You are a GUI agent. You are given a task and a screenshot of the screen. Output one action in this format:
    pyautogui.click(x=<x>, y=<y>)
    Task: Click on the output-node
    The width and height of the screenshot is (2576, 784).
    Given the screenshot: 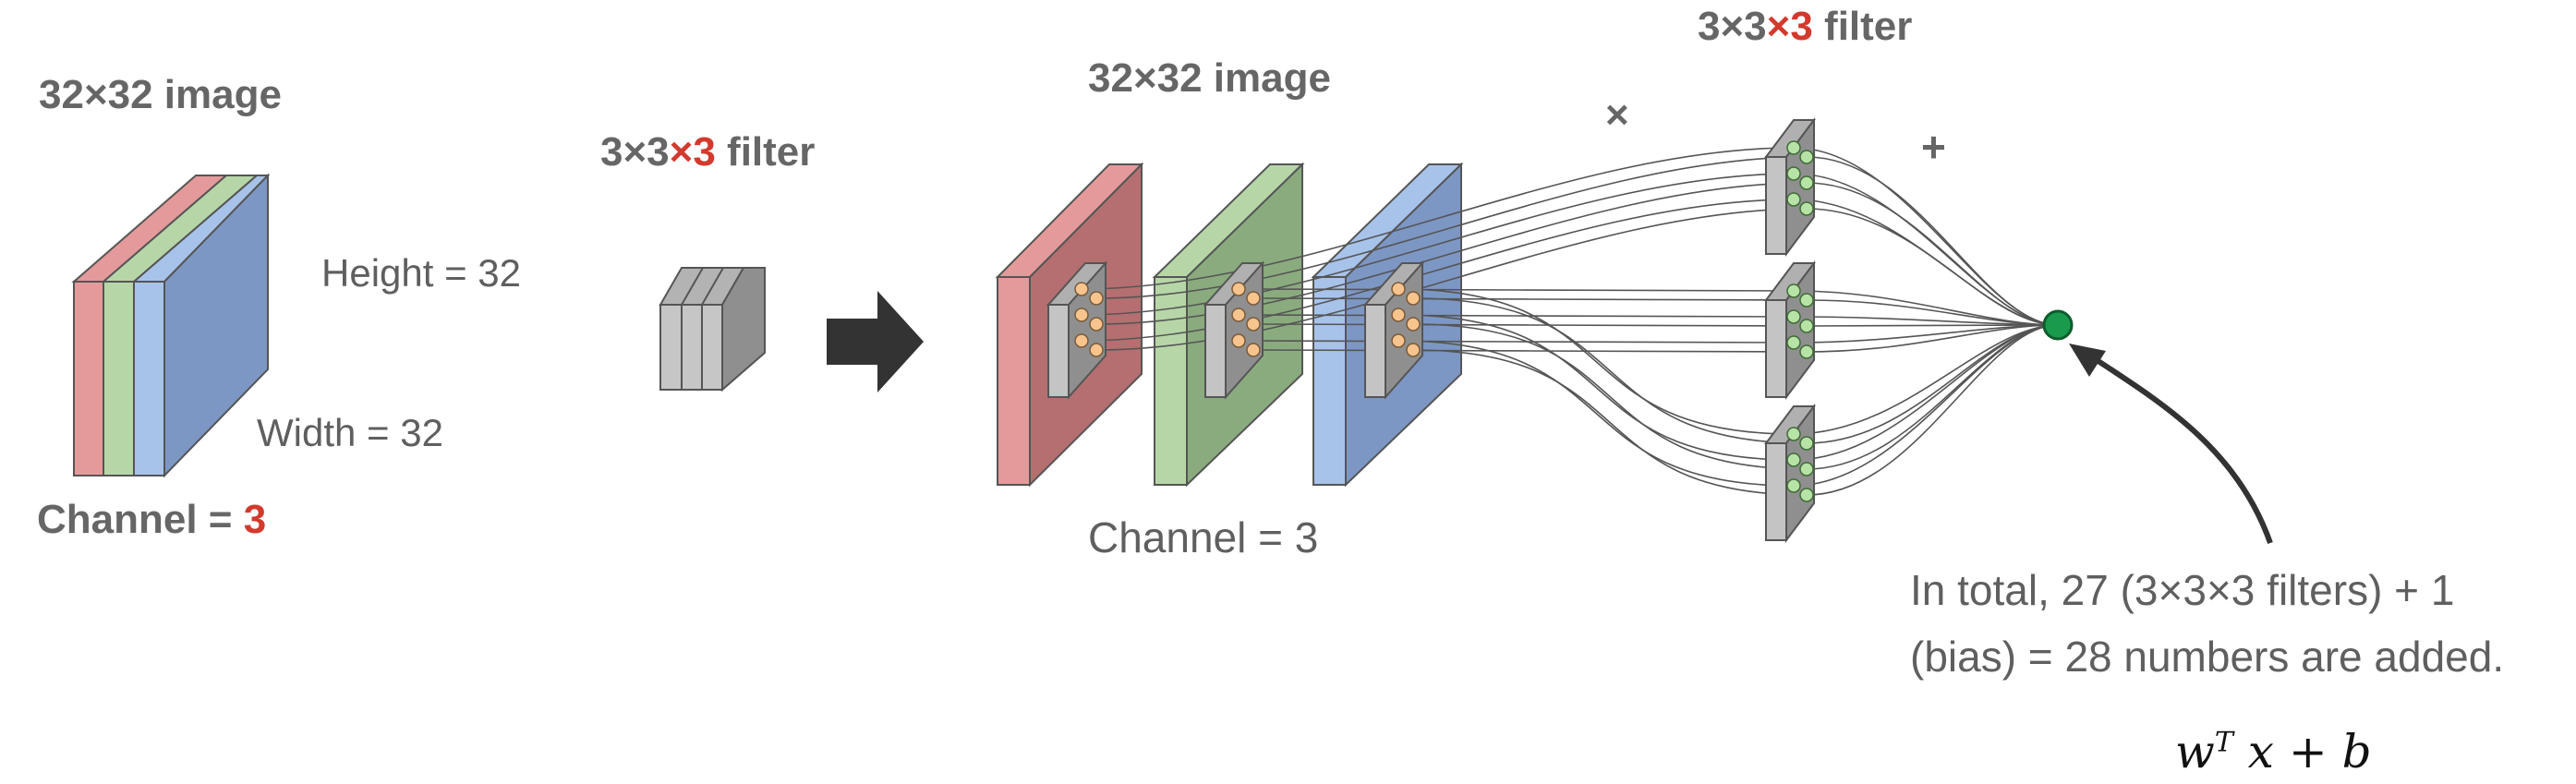 What is the action you would take?
    pyautogui.click(x=2058, y=325)
    